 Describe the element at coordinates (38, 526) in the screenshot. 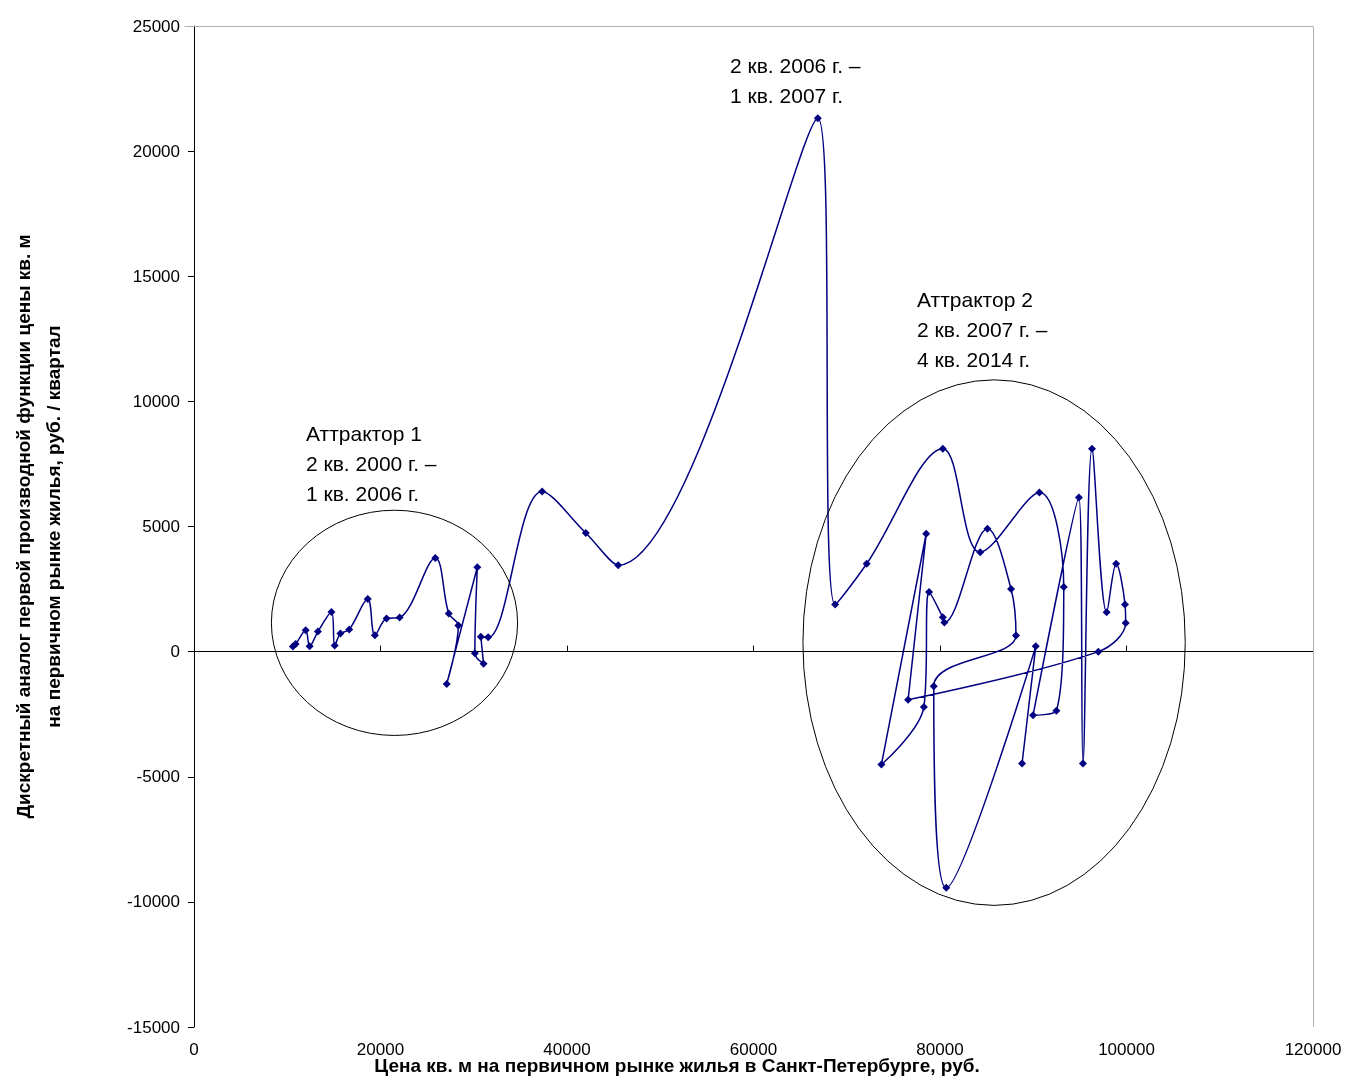

I see `y-axis-title: Дискретный аналог первой производной функции цены кв. м на первичном рынке жилья, руб. / квартал` at that location.